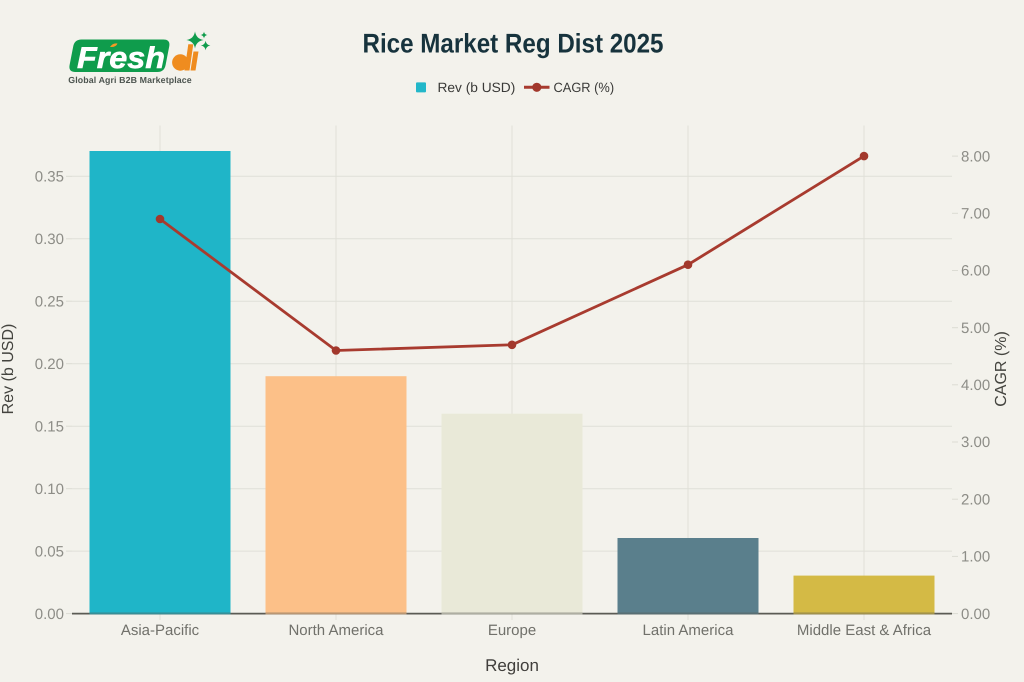 The height and width of the screenshot is (682, 1024). Describe the element at coordinates (975, 328) in the screenshot. I see `svg-text: 5.00` at that location.